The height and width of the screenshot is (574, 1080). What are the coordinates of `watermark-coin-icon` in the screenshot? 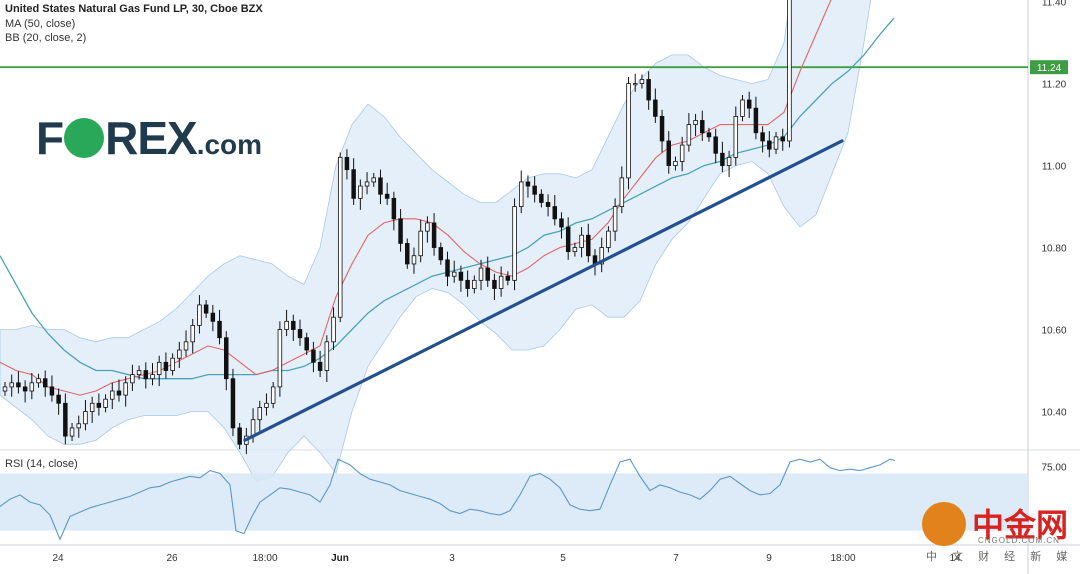 It's located at (944, 524).